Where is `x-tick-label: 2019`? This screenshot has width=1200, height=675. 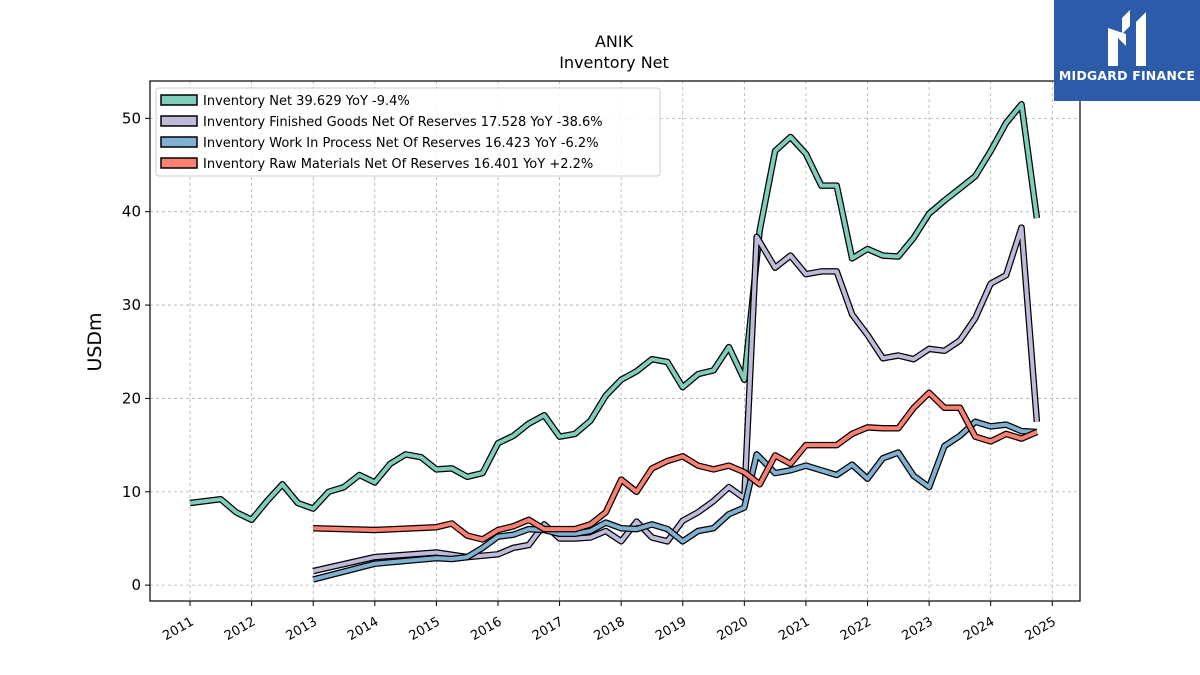 x-tick-label: 2019 is located at coordinates (671, 629).